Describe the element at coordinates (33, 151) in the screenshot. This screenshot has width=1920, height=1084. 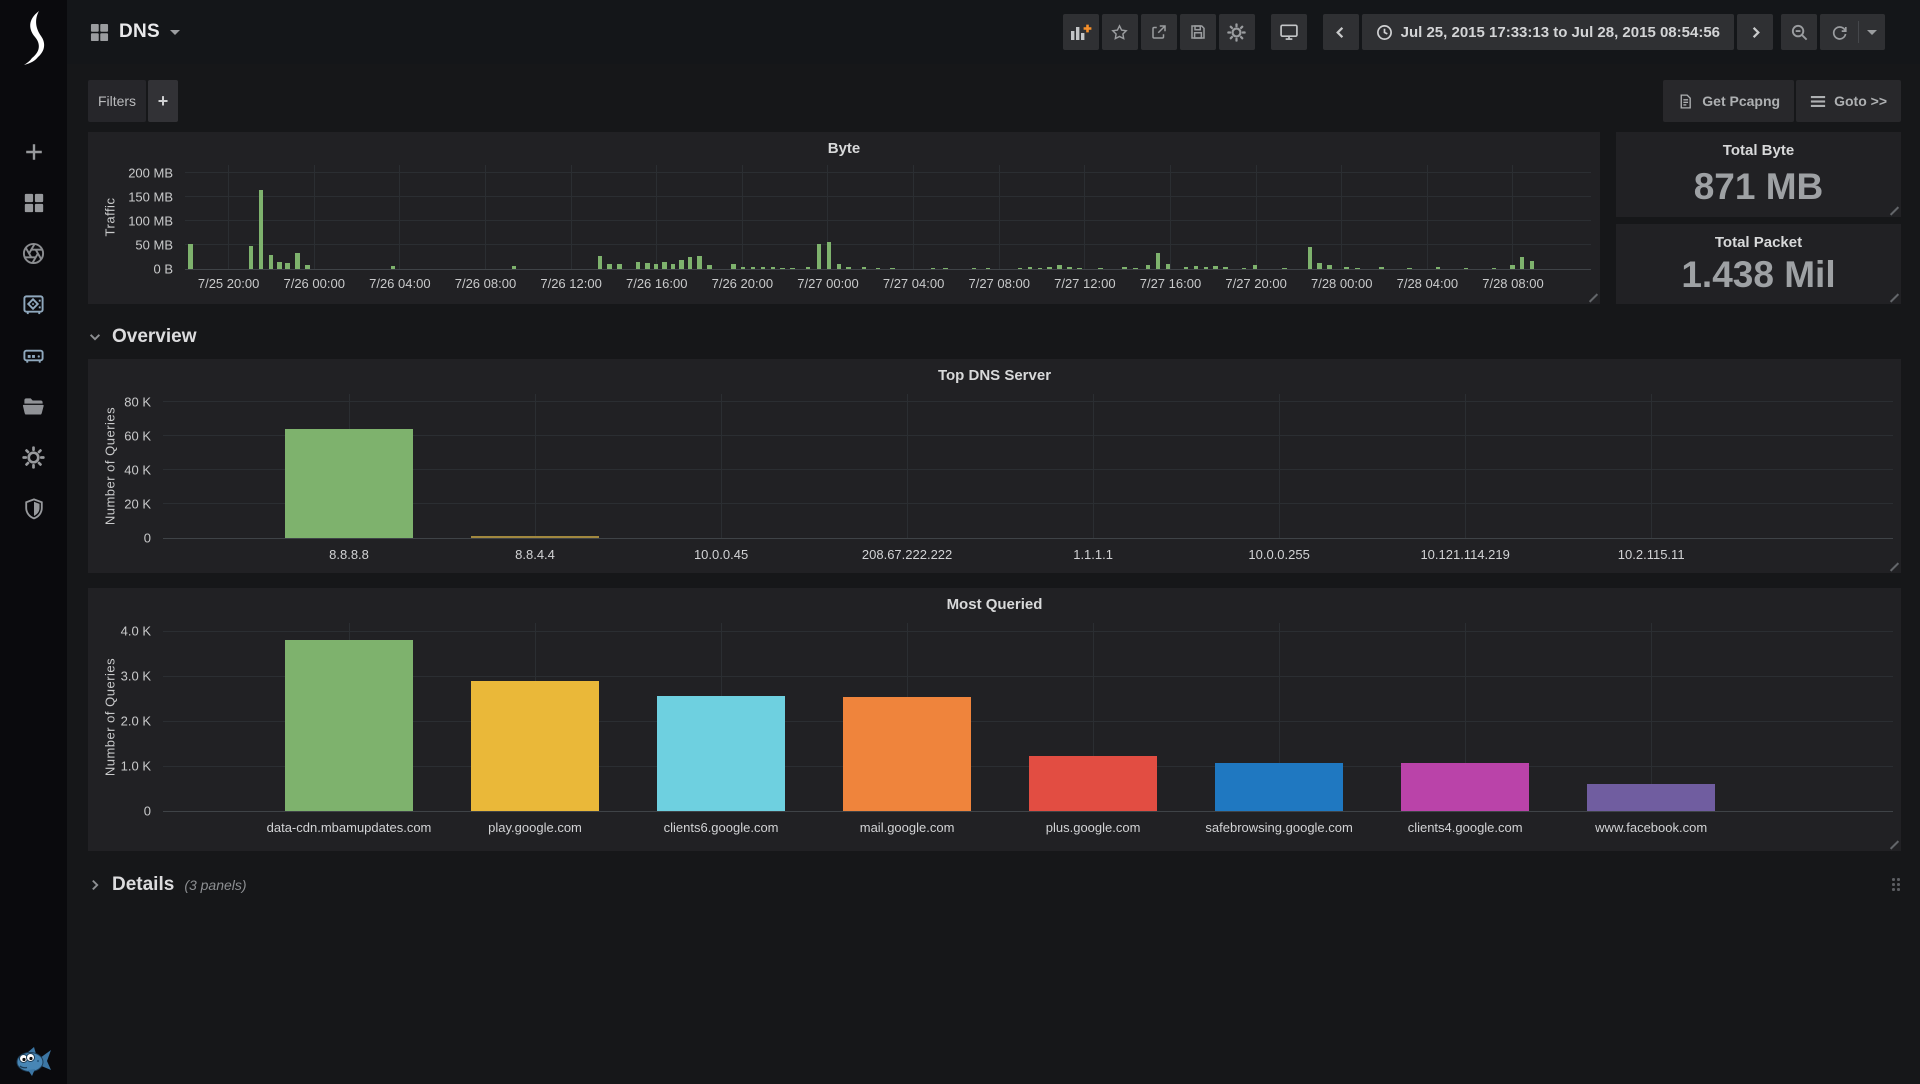
I see `sidebar-item-add` at that location.